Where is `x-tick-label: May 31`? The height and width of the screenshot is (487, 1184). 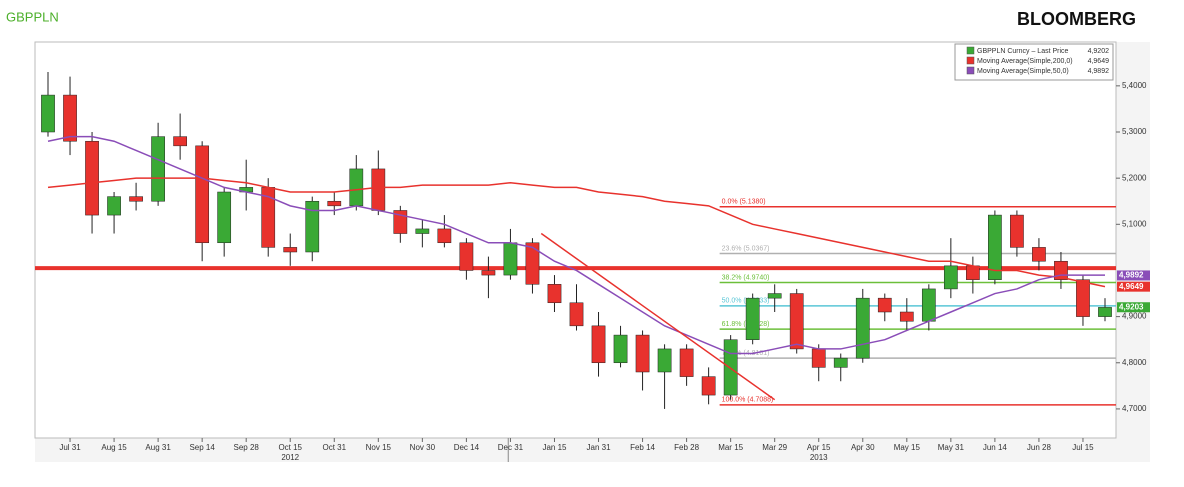 x-tick-label: May 31 is located at coordinates (951, 447).